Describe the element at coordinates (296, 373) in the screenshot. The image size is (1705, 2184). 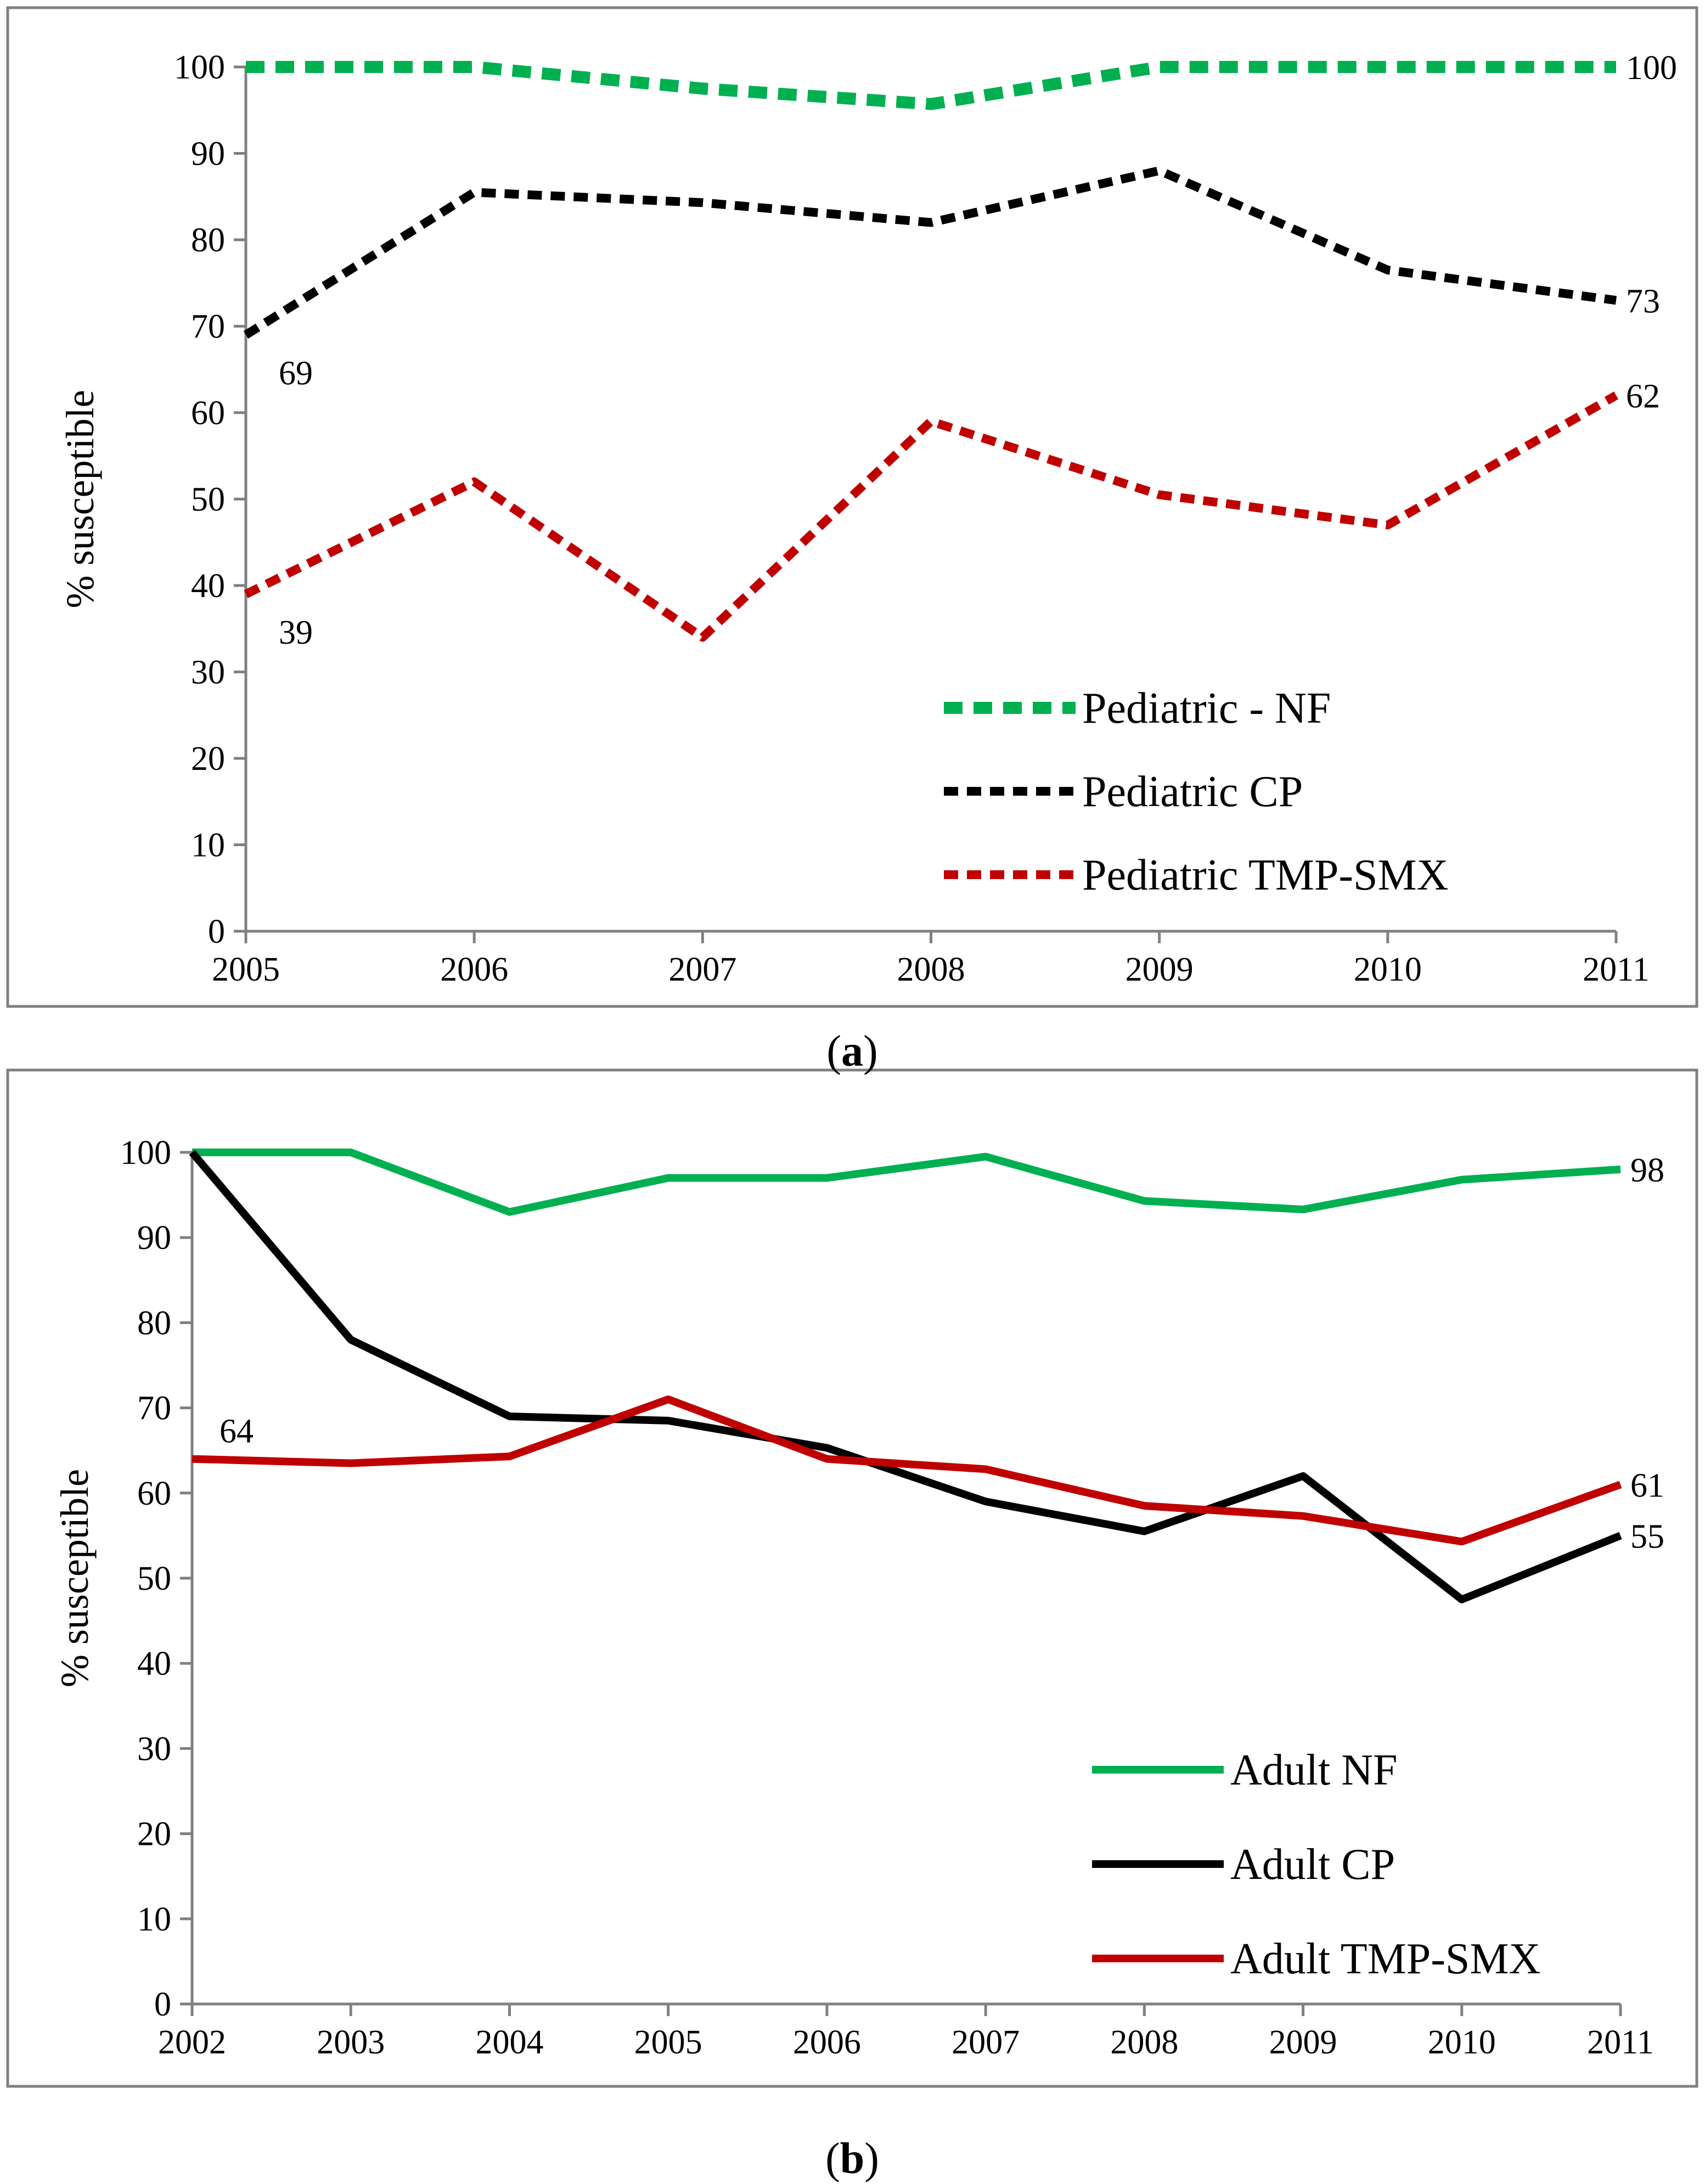
I see `data-label: 69` at that location.